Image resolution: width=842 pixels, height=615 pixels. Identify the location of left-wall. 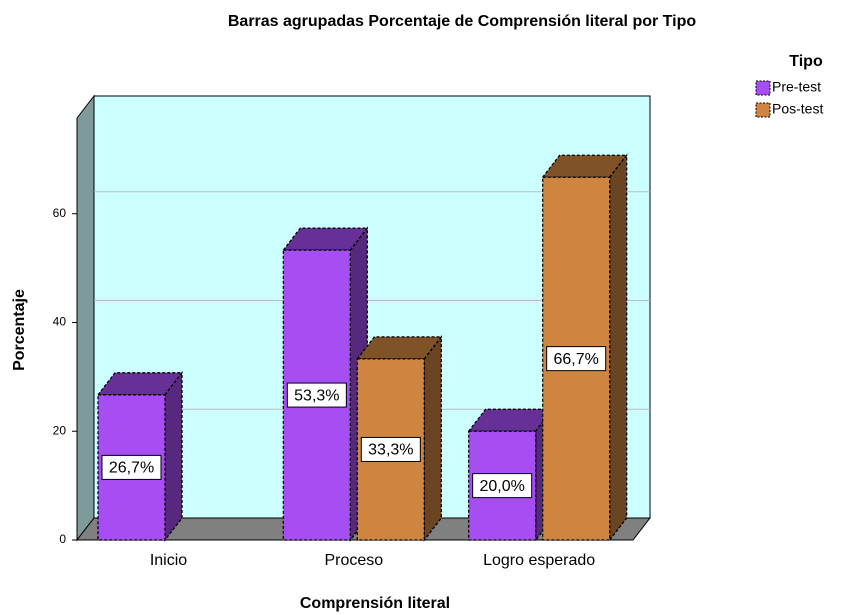
(85, 318).